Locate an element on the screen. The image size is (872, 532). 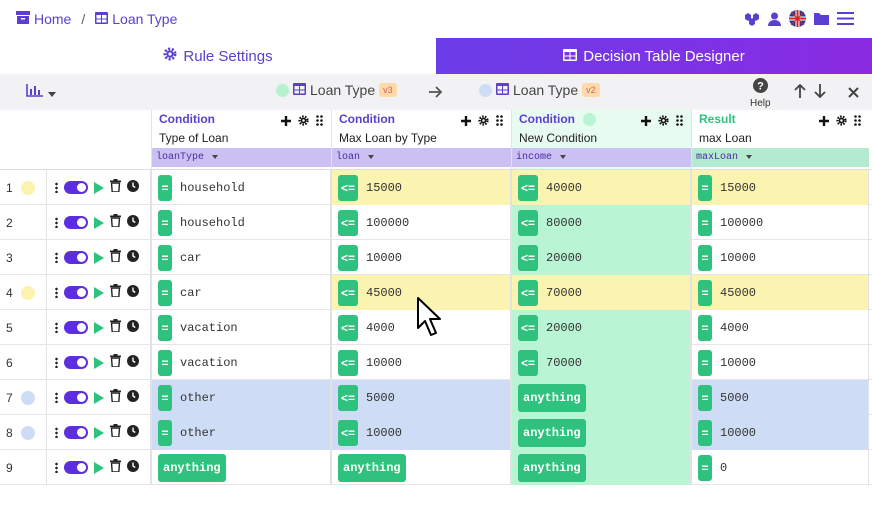
table-cell-maxLoan: = 5000 is located at coordinates (780, 397).